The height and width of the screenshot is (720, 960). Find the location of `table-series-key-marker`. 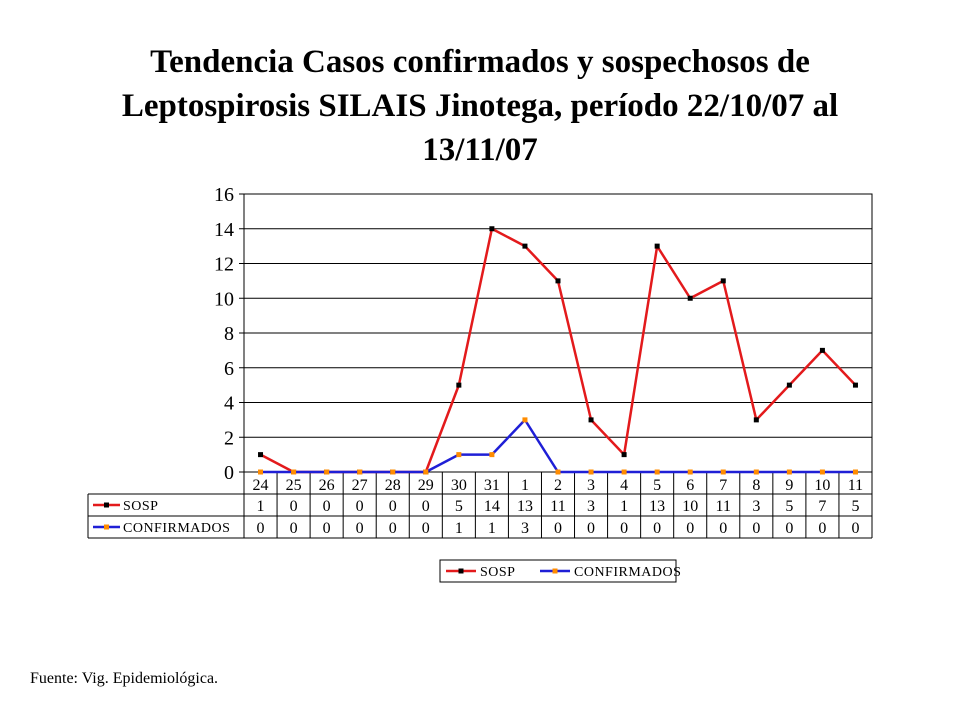

table-series-key-marker is located at coordinates (106, 527).